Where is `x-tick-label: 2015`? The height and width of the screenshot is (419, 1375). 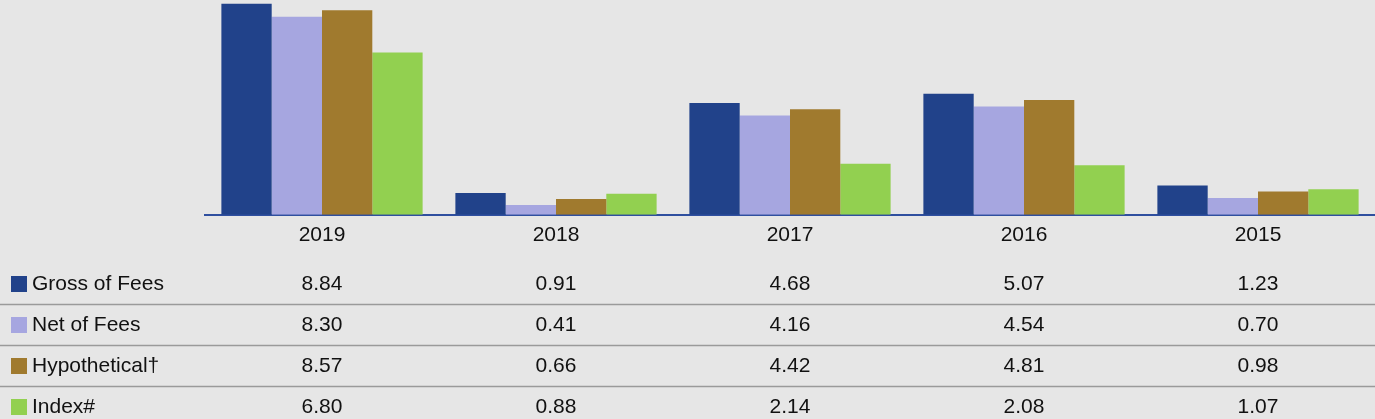 x-tick-label: 2015 is located at coordinates (1258, 234).